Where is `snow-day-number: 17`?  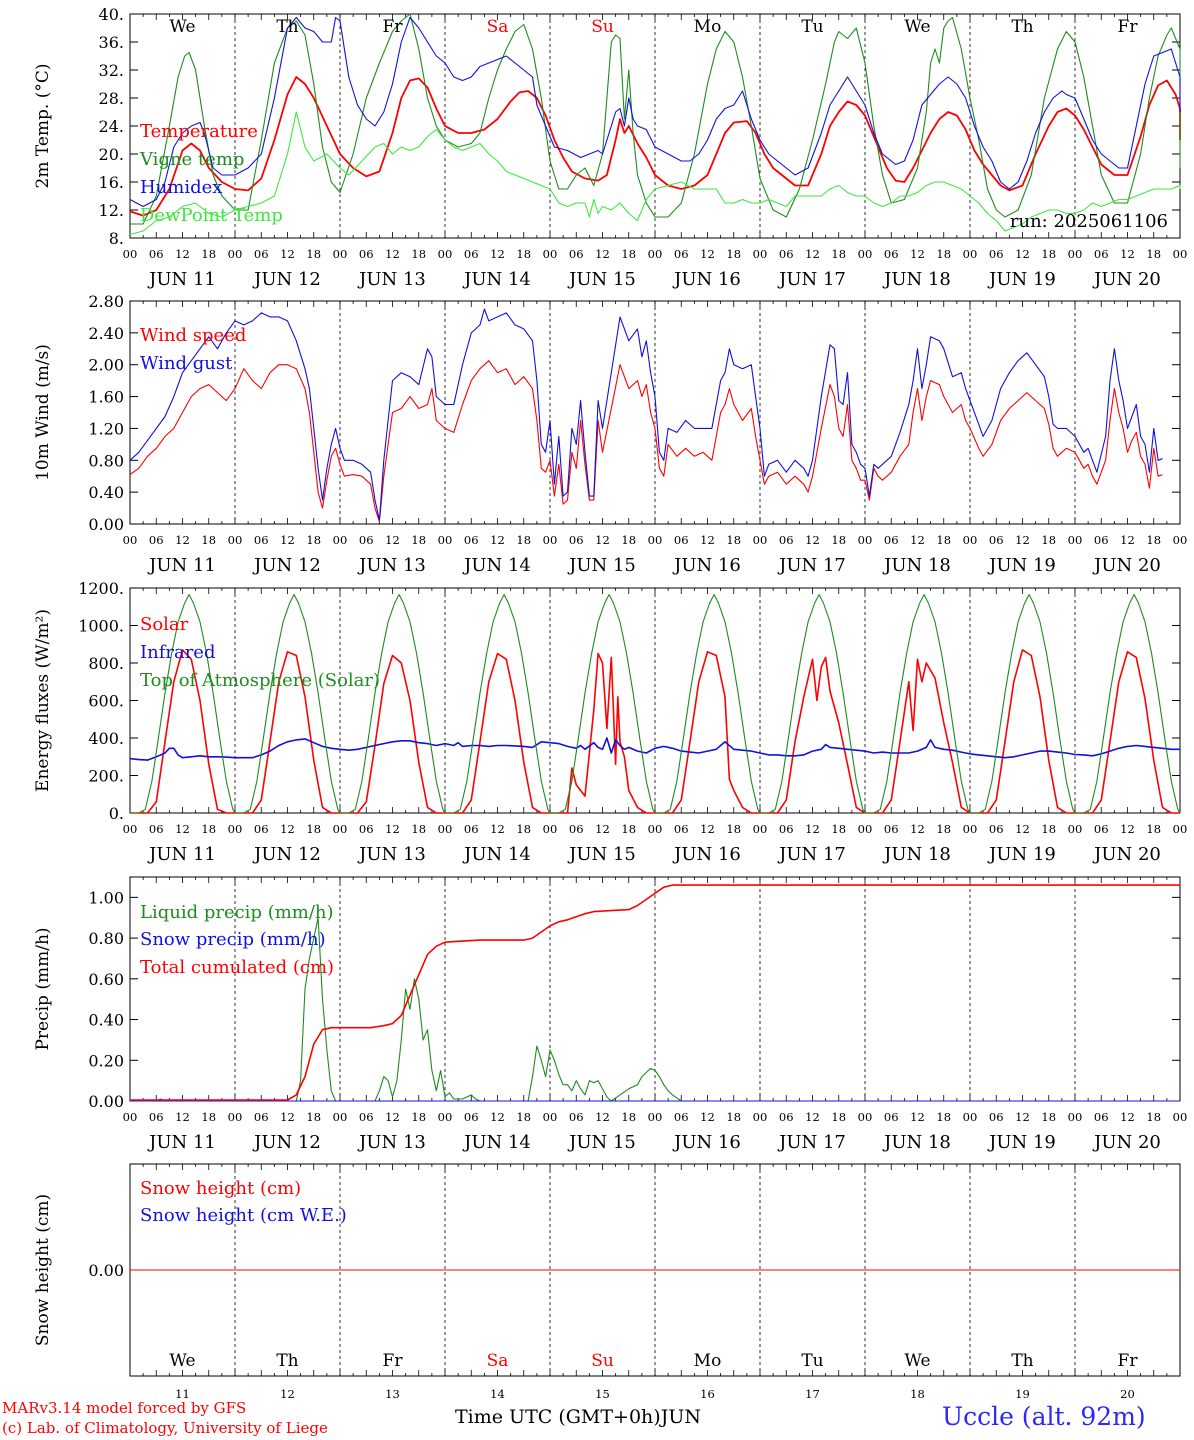
snow-day-number: 17 is located at coordinates (812, 1394).